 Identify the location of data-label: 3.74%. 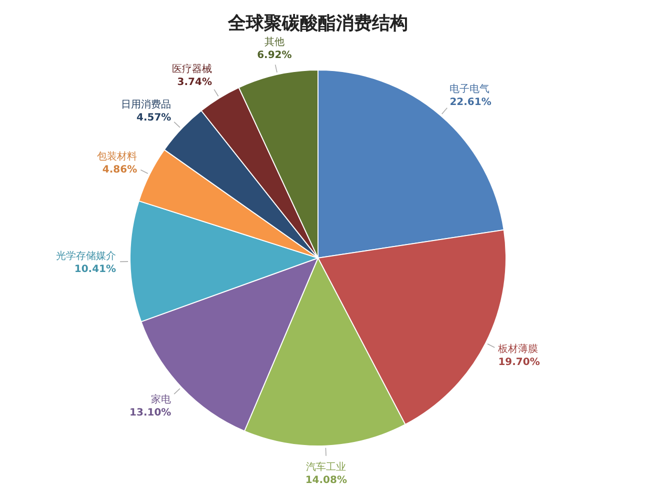
(194, 82).